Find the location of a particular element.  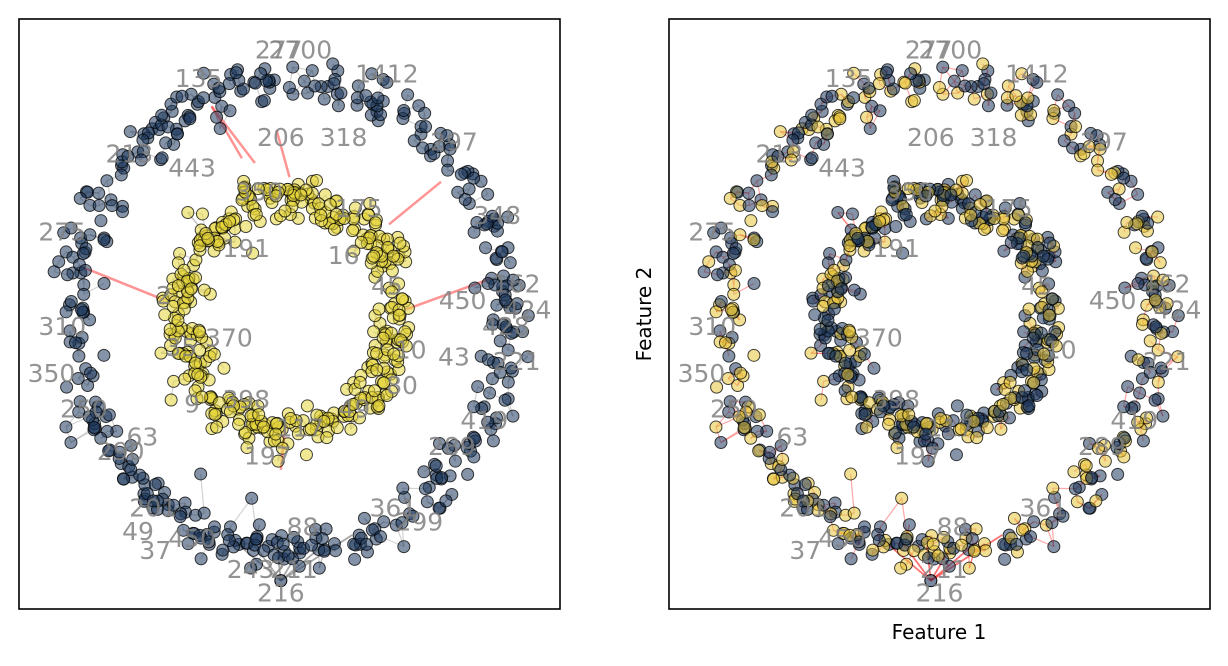

point-label: 37 is located at coordinates (155, 550).